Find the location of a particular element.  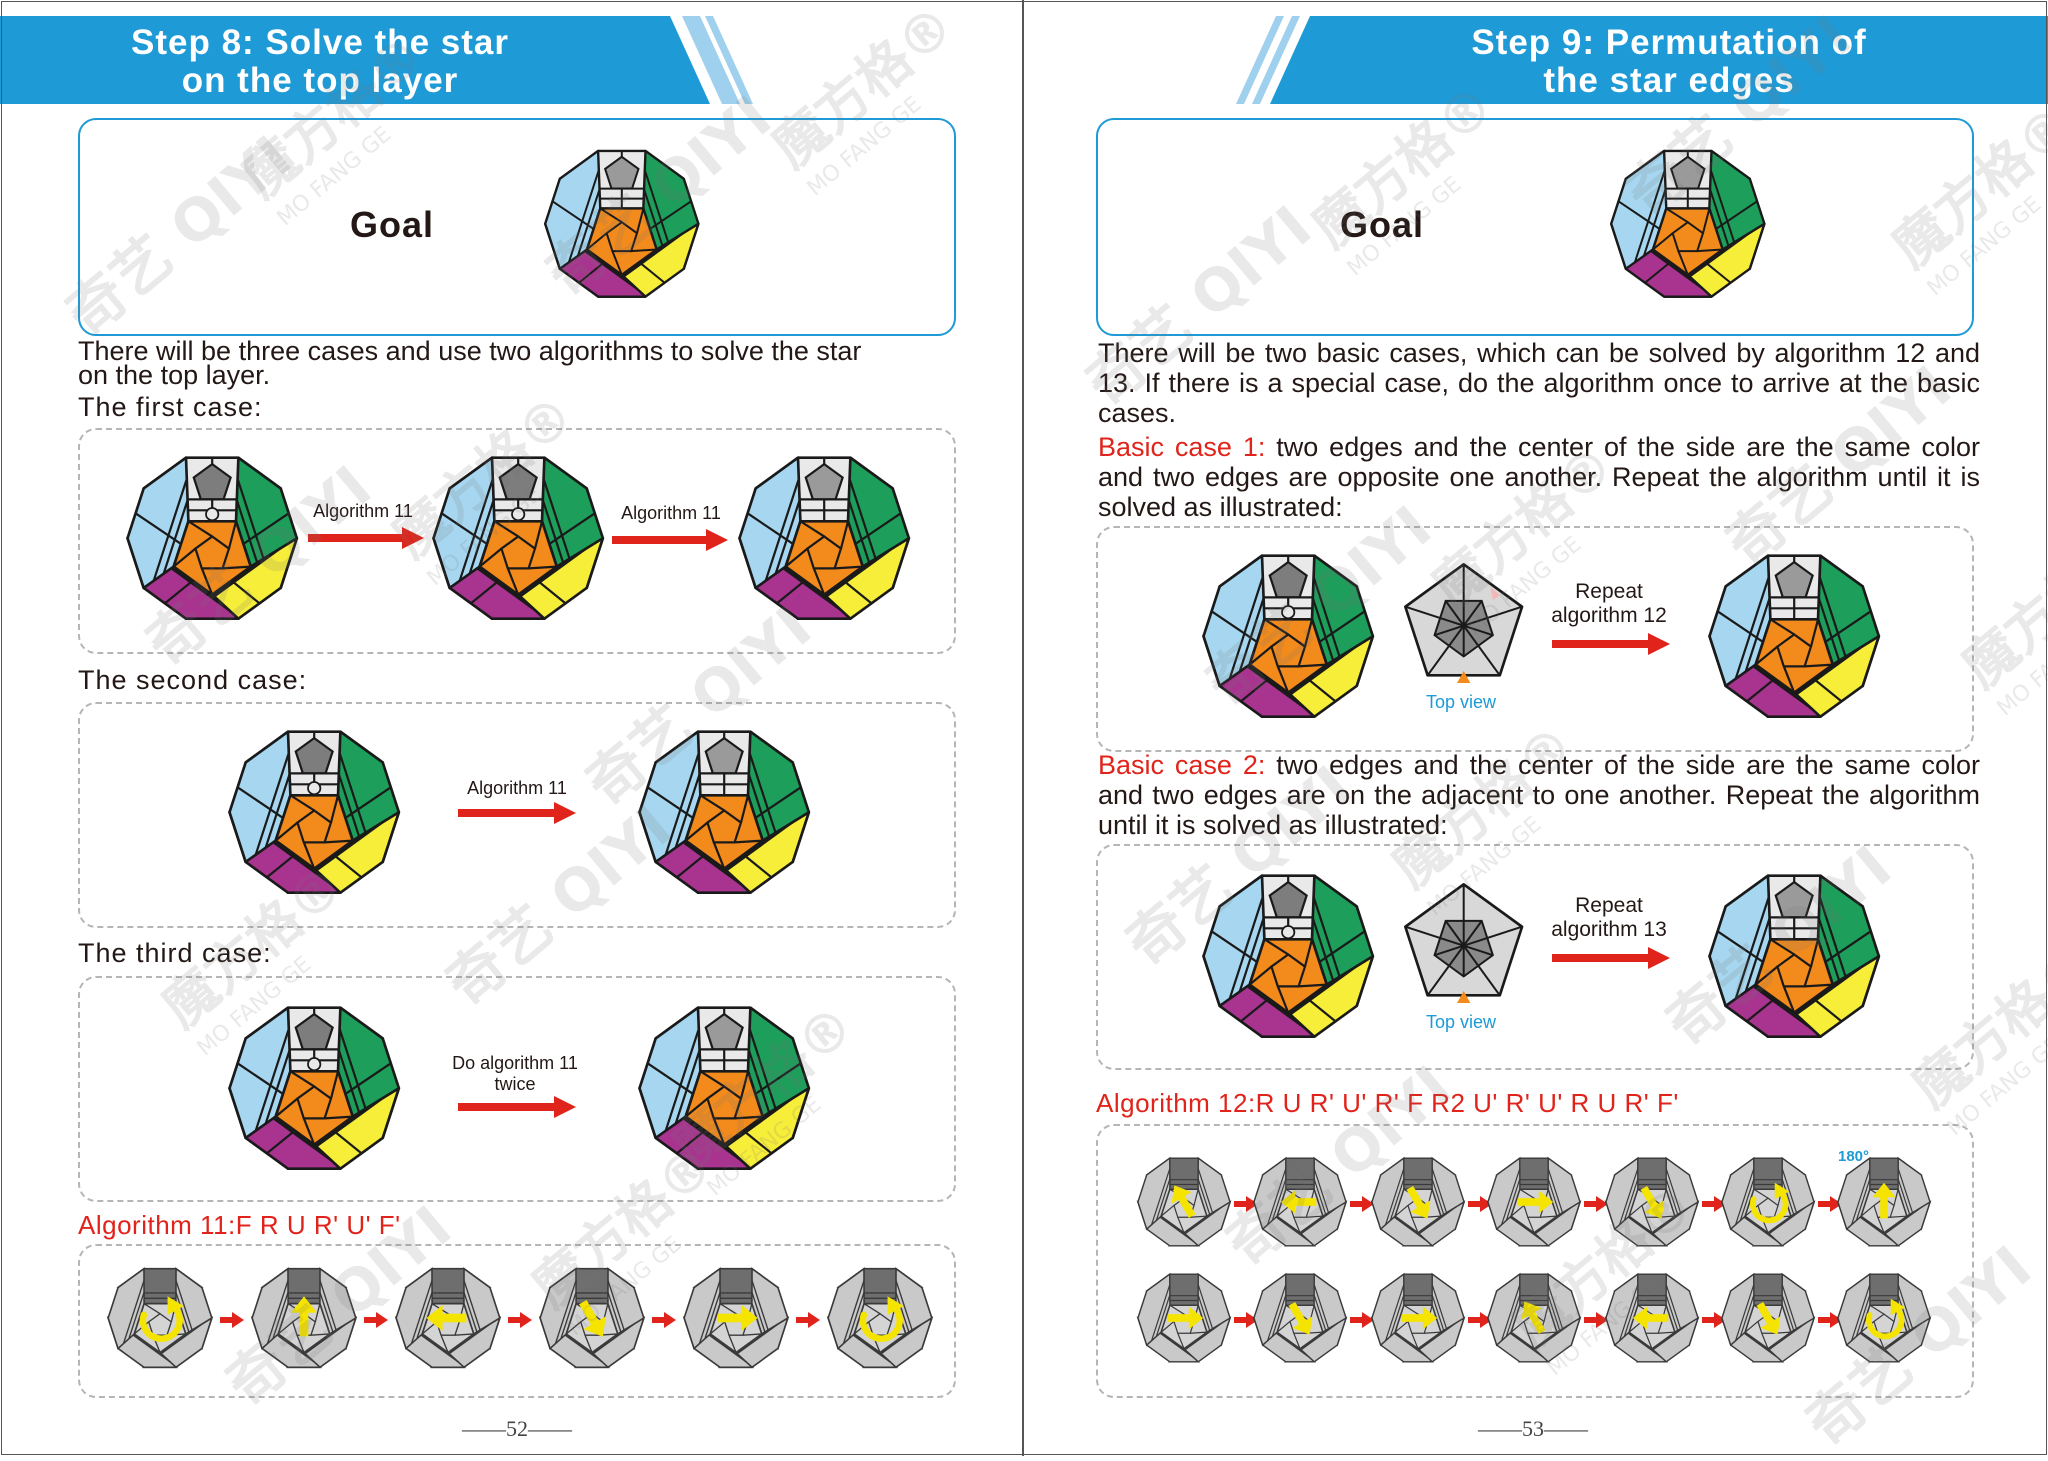

right-goal-label: Goal is located at coordinates (1382, 224).